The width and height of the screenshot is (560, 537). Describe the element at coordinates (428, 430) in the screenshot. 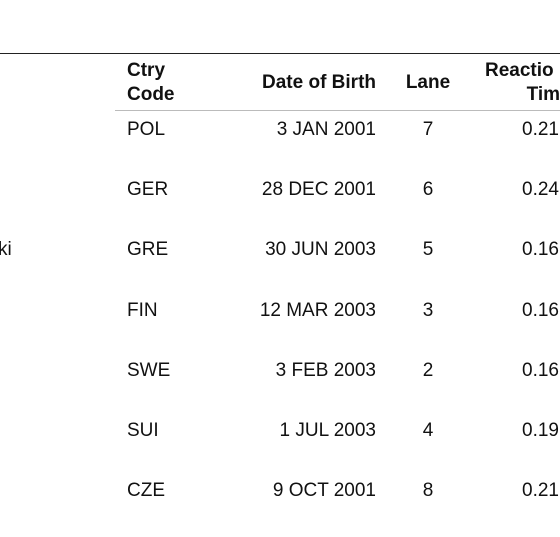

I see `cell-lane: 4` at that location.